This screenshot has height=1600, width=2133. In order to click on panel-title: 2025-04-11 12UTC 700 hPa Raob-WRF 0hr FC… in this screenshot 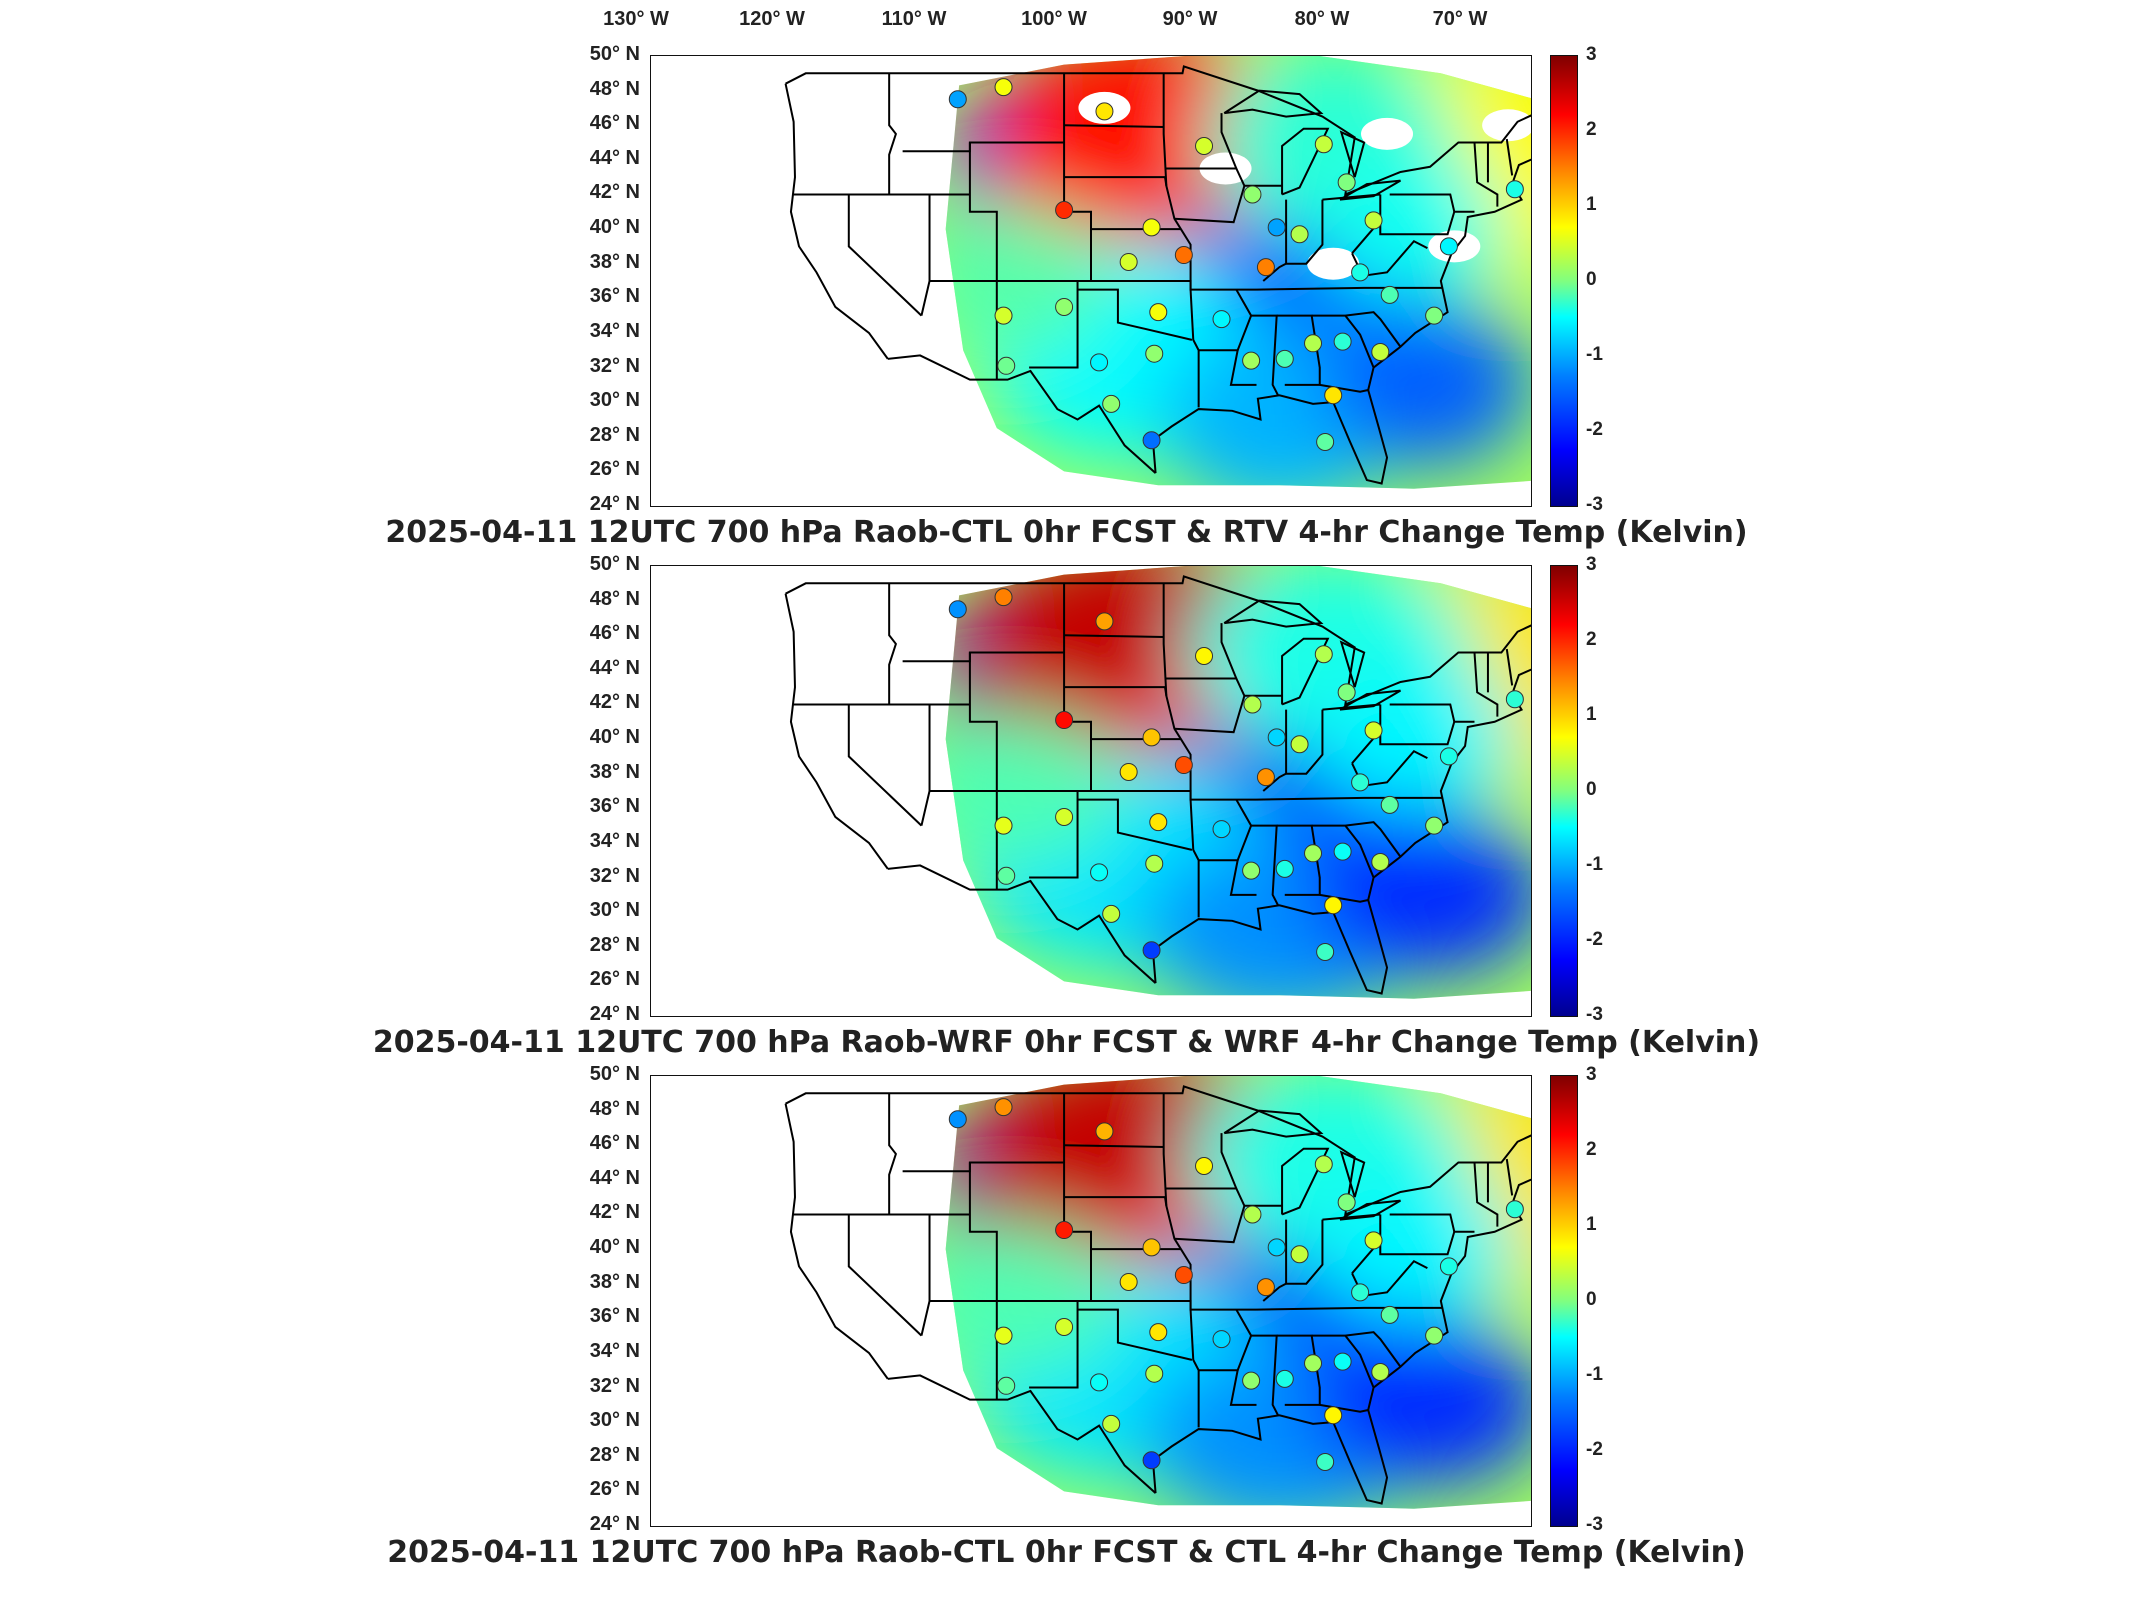, I will do `click(1066, 1042)`.